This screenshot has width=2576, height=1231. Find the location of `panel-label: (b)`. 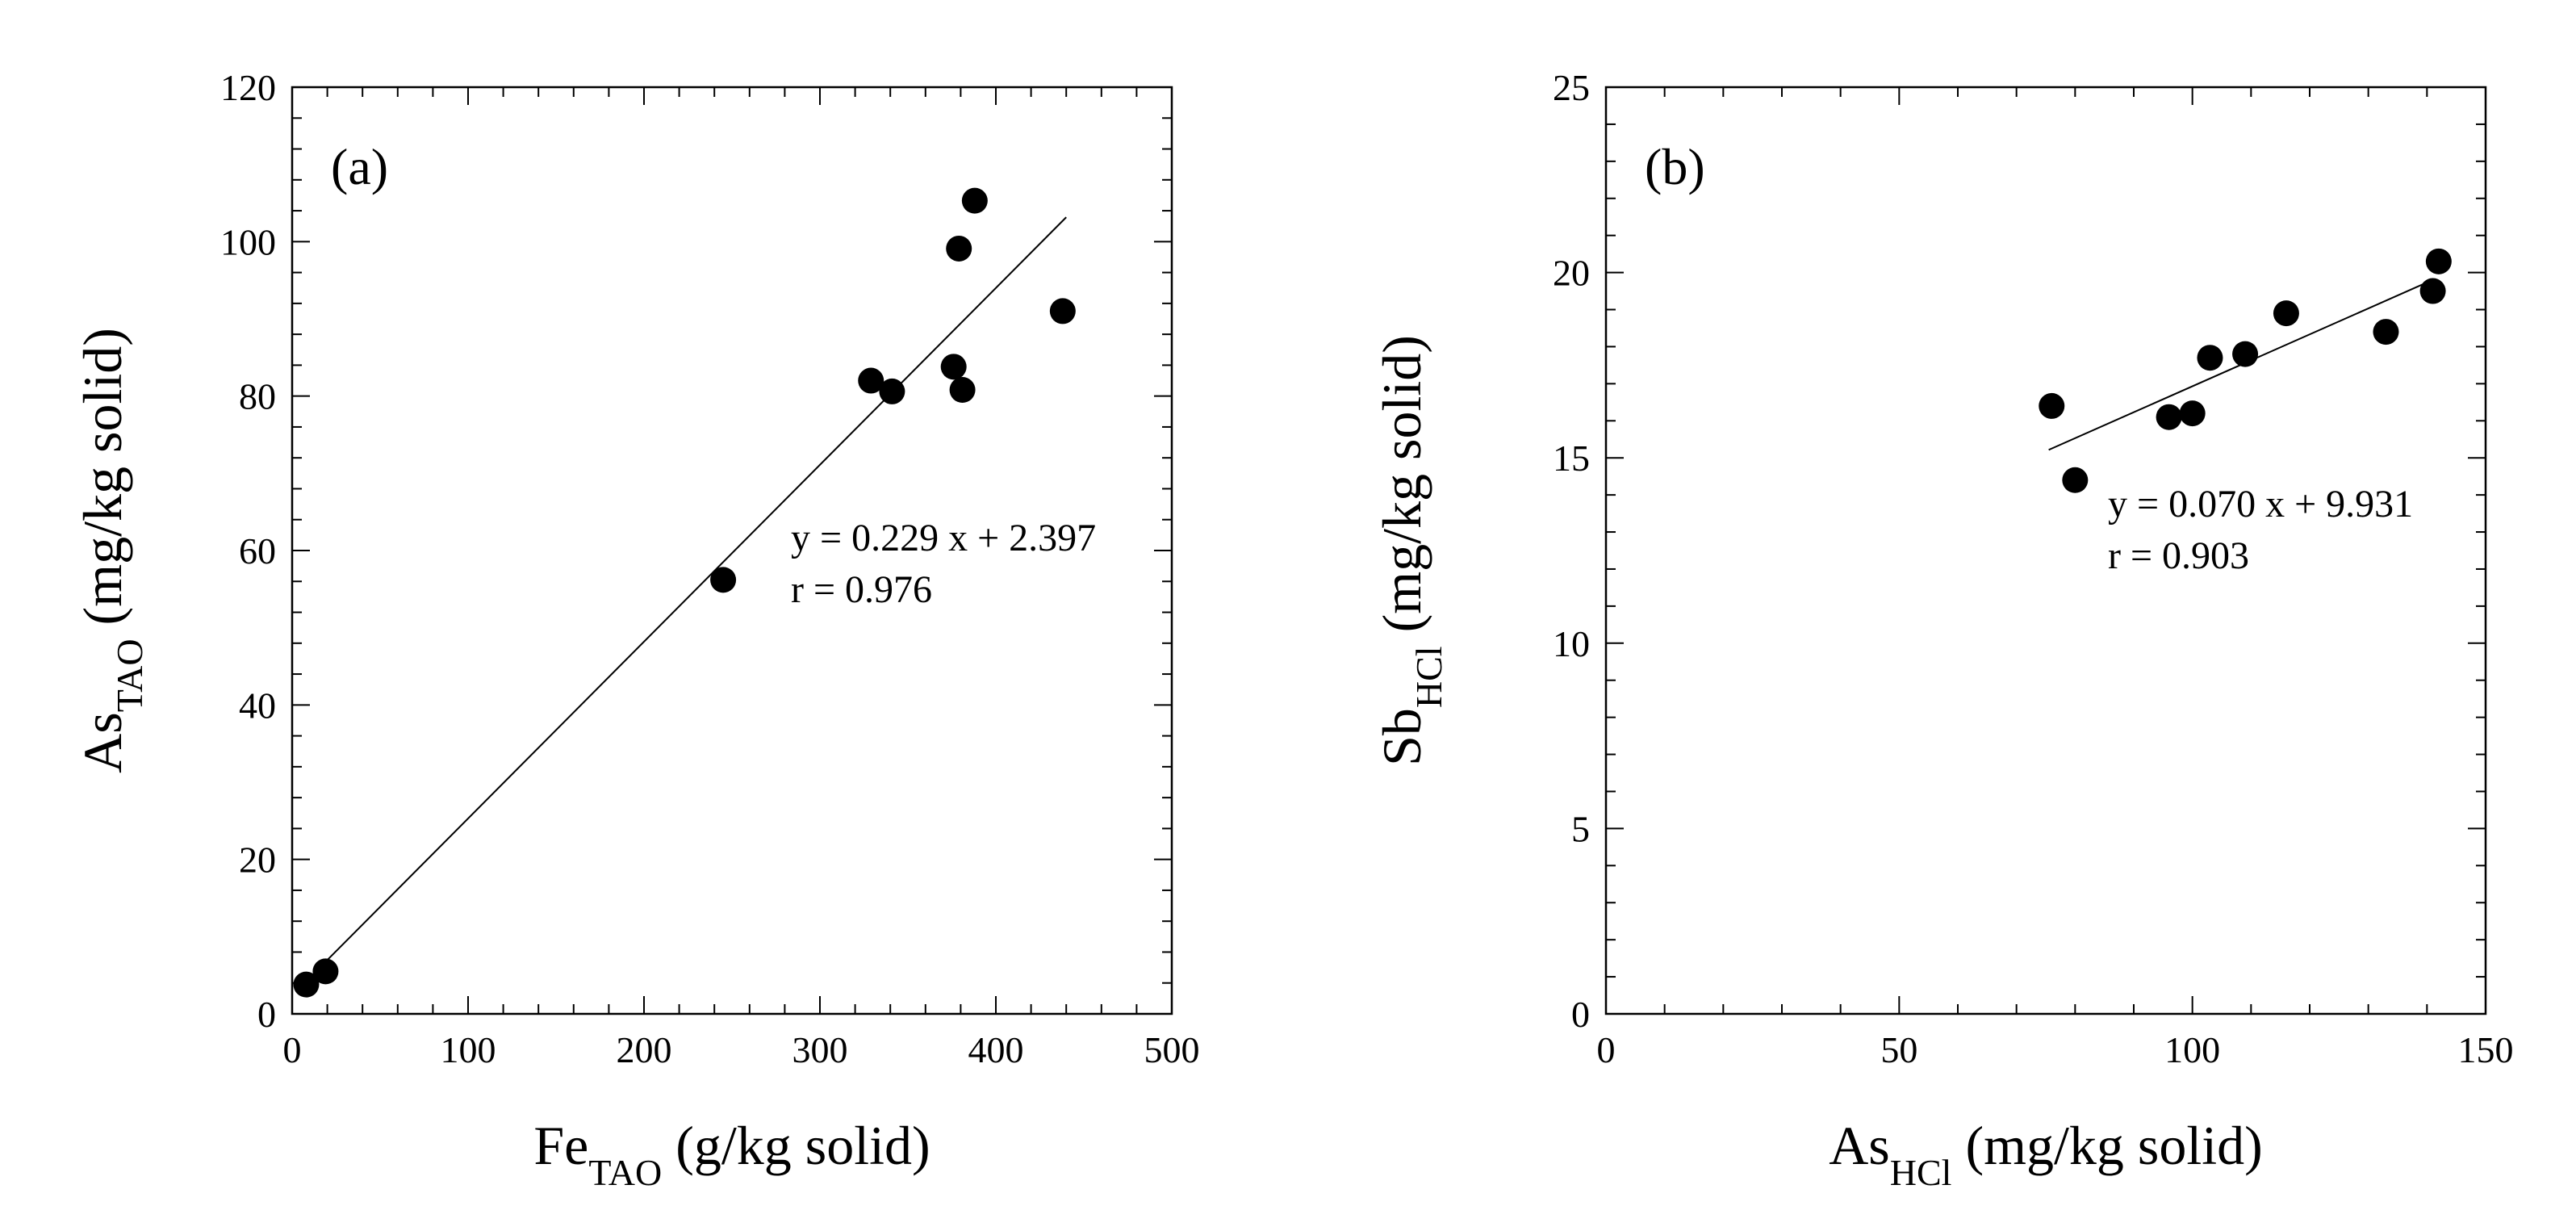

panel-label: (b) is located at coordinates (1675, 167).